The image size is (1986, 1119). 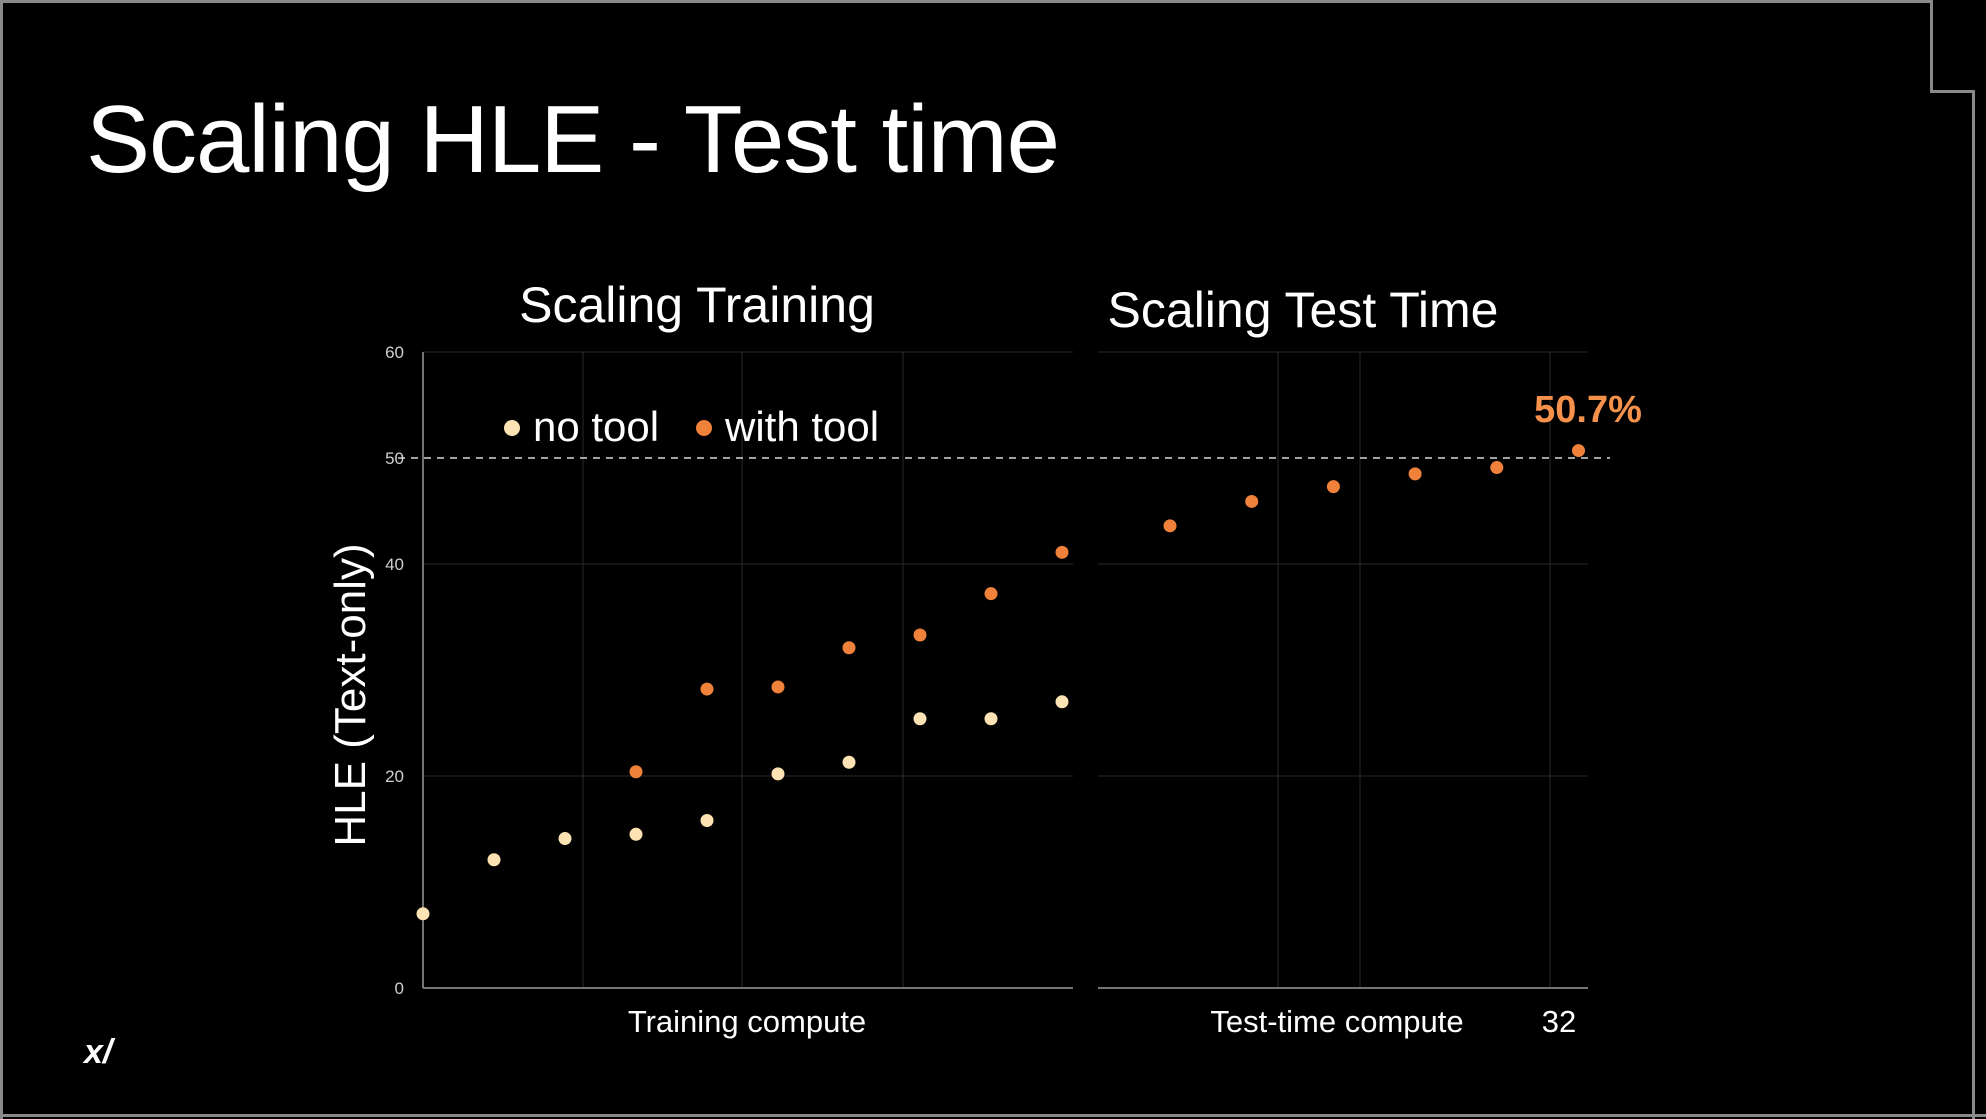 What do you see at coordinates (394, 458) in the screenshot?
I see `y-tick-label: 50` at bounding box center [394, 458].